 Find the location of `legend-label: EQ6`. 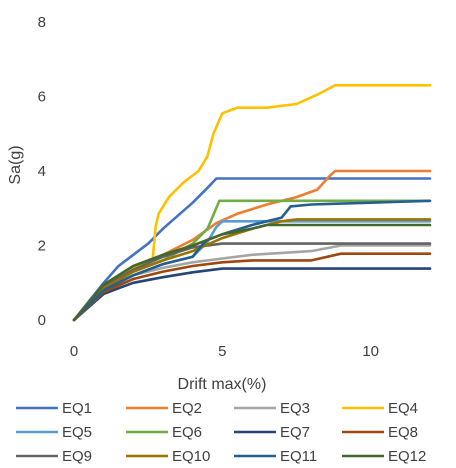

legend-label: EQ6 is located at coordinates (187, 432).